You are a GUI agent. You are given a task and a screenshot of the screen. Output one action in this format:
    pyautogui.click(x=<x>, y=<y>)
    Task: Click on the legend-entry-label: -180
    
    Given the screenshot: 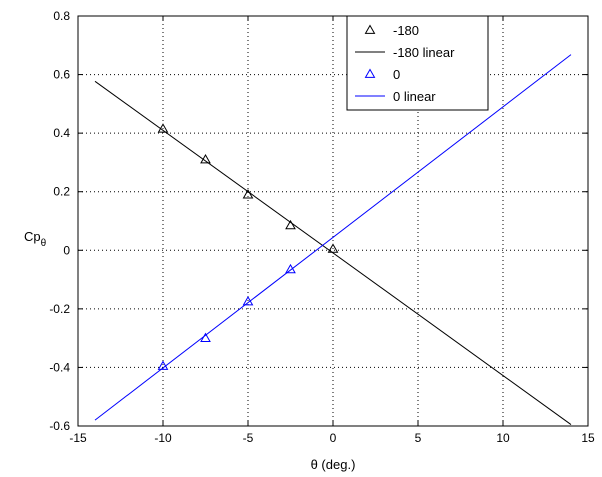 What is the action you would take?
    pyautogui.click(x=406, y=30)
    